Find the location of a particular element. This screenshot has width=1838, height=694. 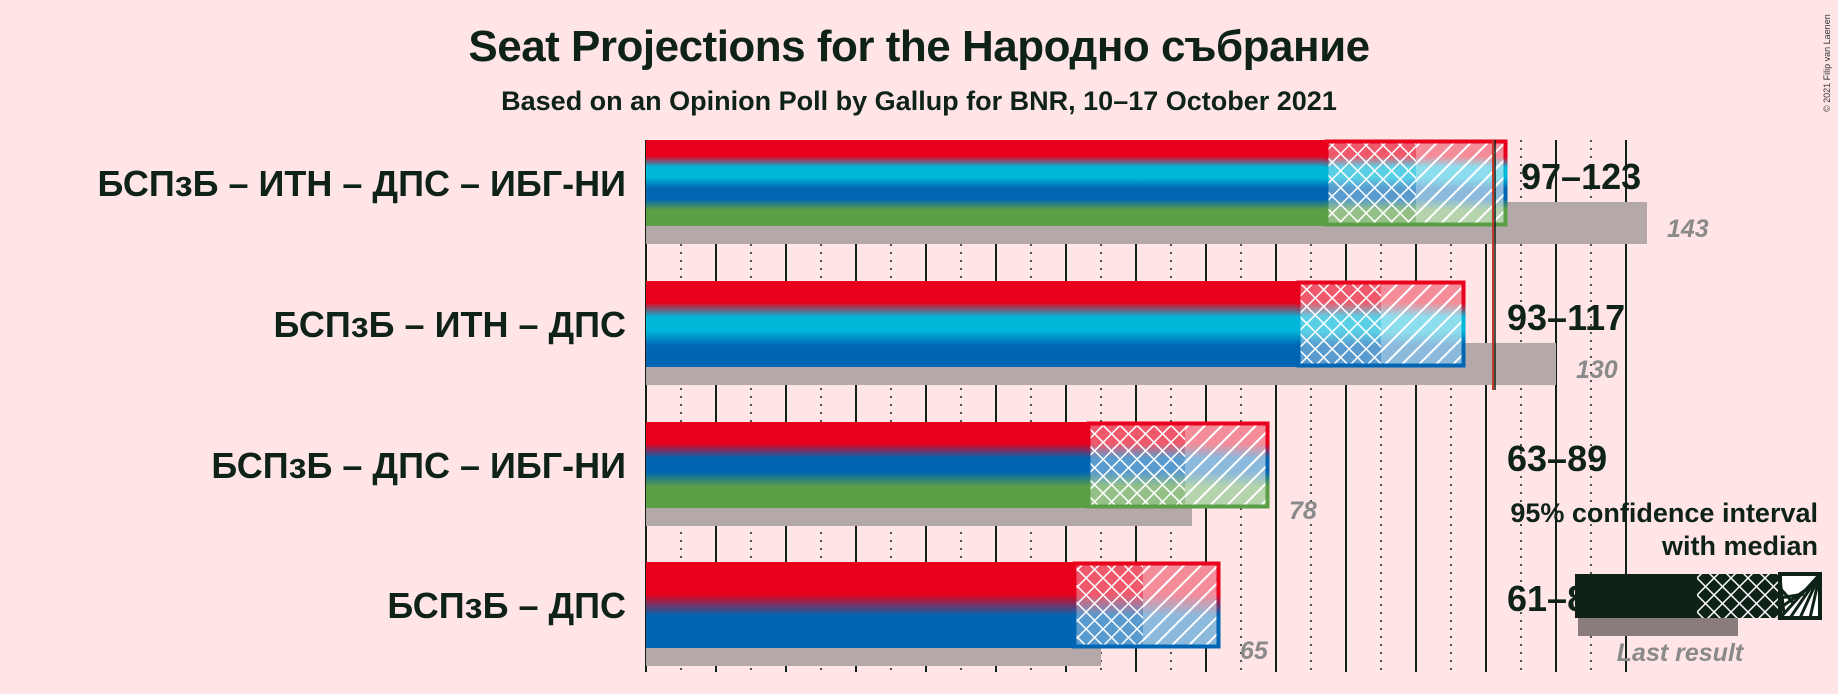

last-result-label: 143 is located at coordinates (1688, 229).